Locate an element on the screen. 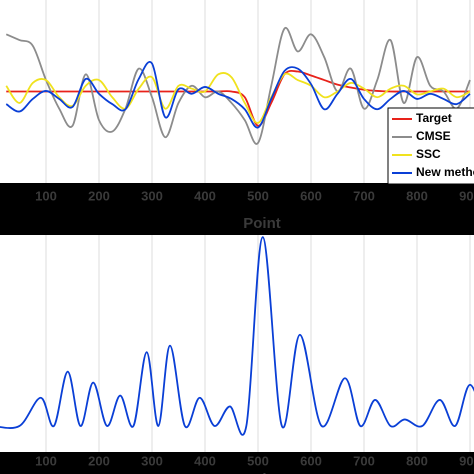  legend-label: SSC is located at coordinates (428, 154).